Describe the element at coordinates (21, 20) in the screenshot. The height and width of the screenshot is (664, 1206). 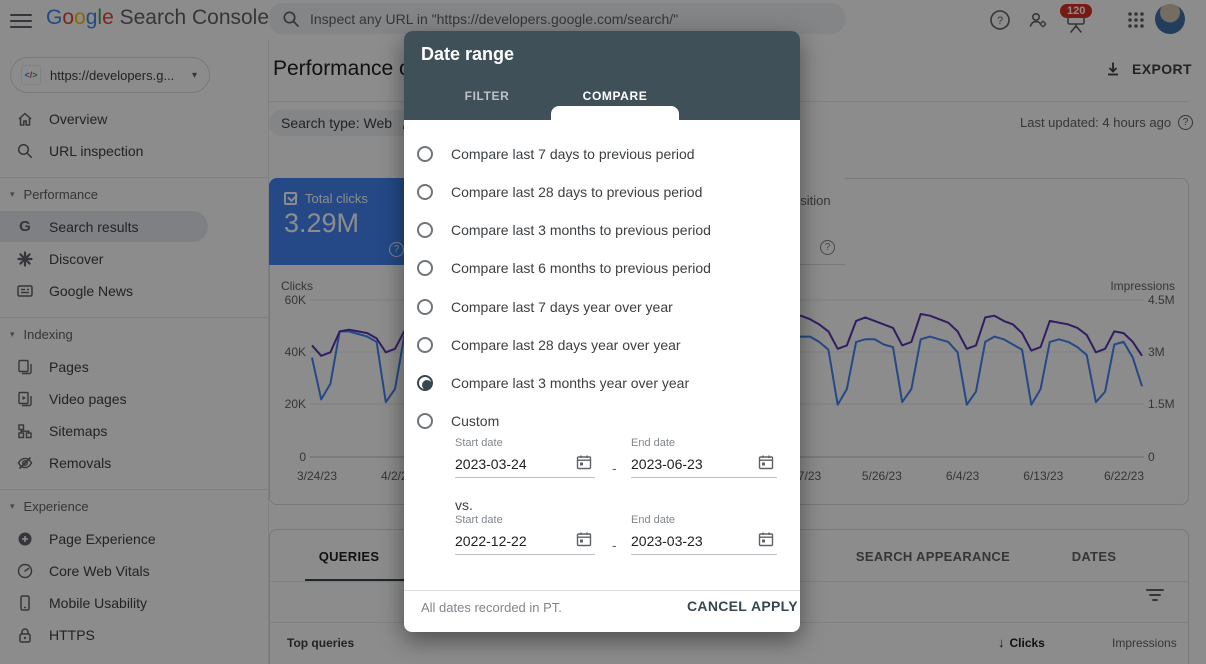
I see `menu-icon` at that location.